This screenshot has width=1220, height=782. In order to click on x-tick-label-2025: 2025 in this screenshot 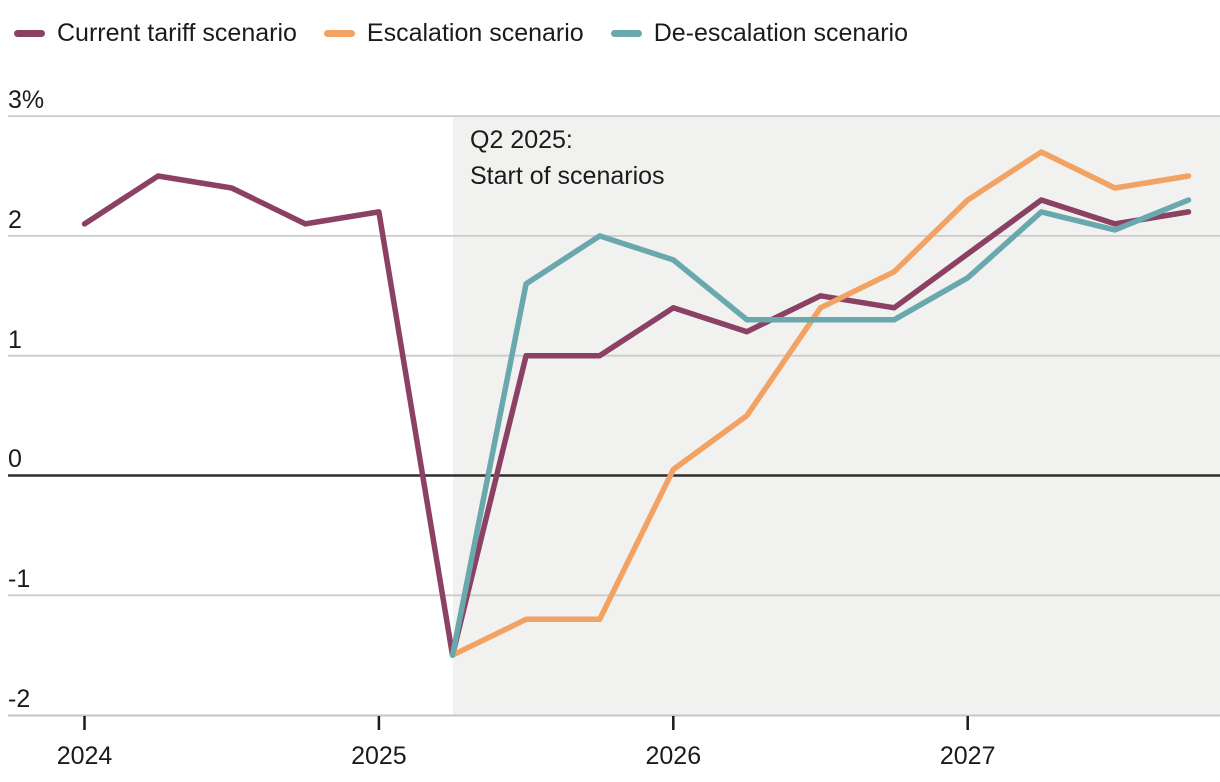, I will do `click(379, 756)`.